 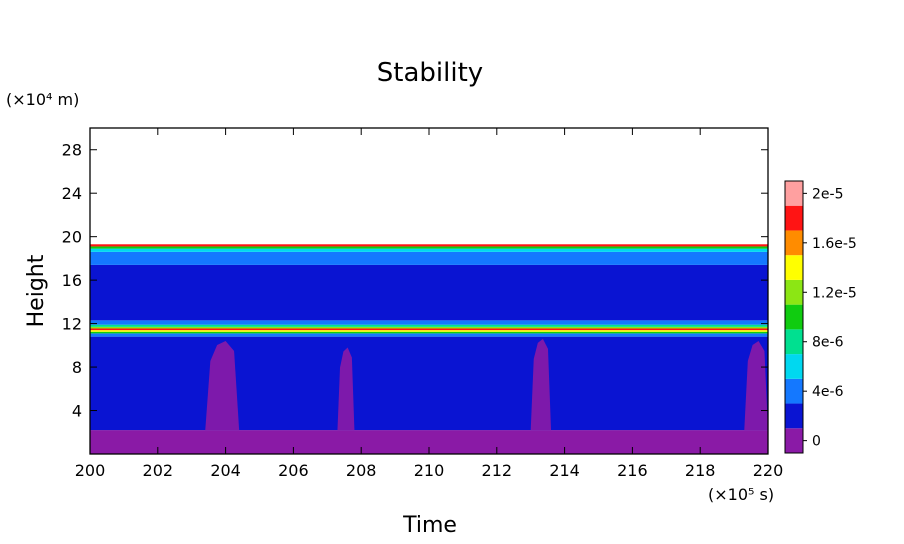 What do you see at coordinates (361, 470) in the screenshot?
I see `x-tick-label-208: 208` at bounding box center [361, 470].